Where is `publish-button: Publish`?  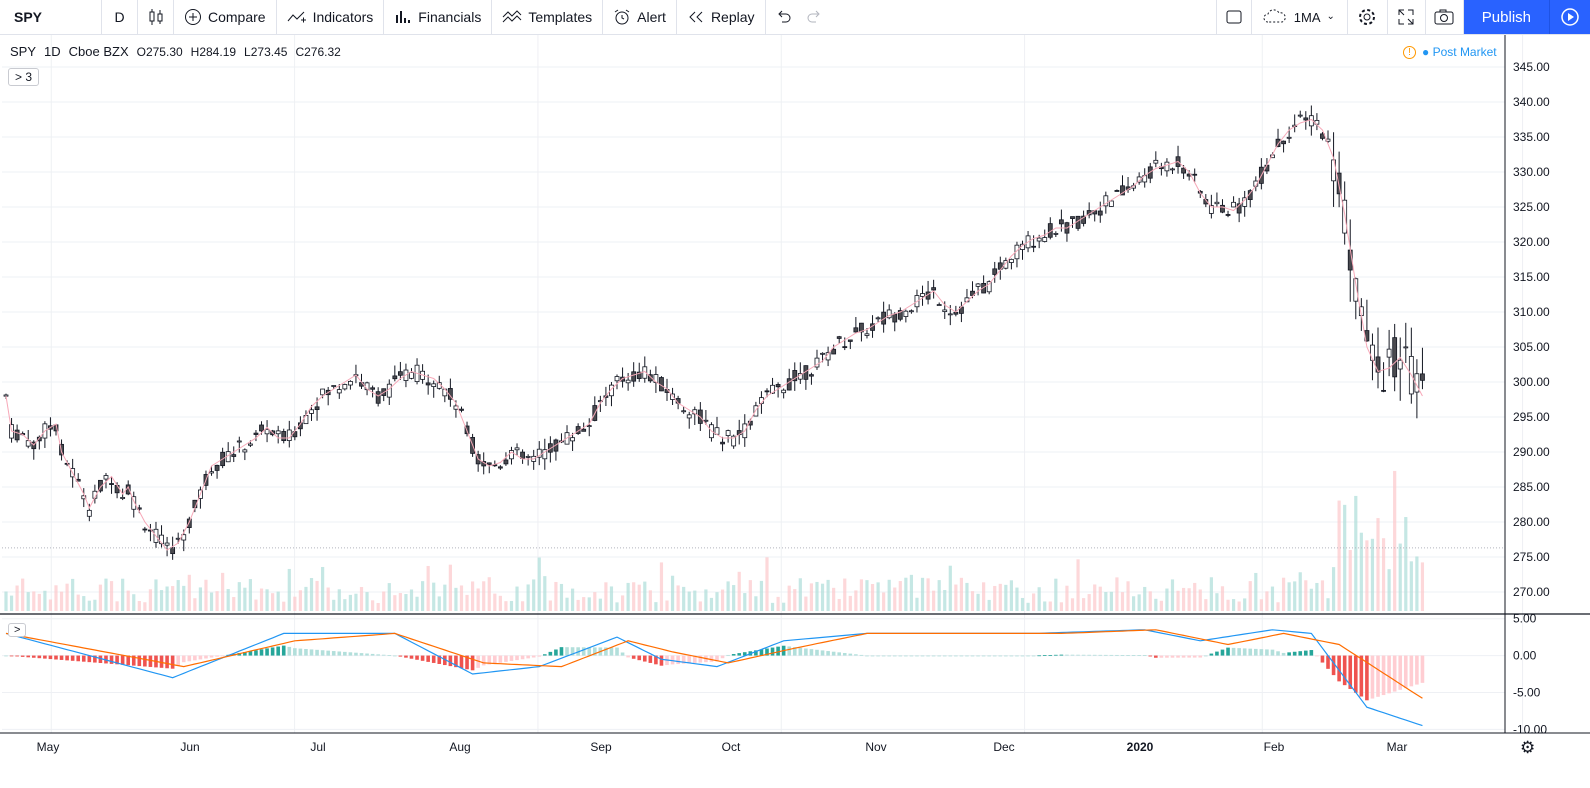 publish-button: Publish is located at coordinates (1506, 17).